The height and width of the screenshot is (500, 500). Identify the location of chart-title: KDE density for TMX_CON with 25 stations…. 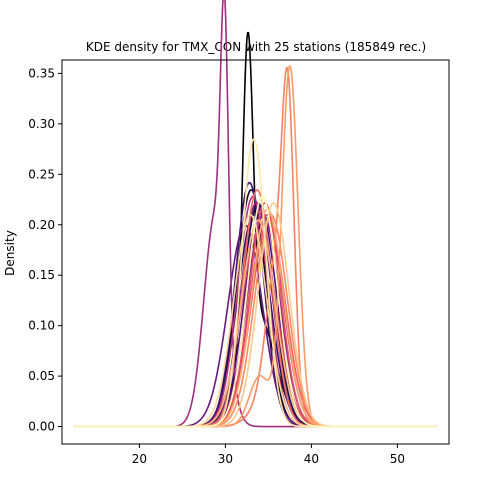
(256, 47).